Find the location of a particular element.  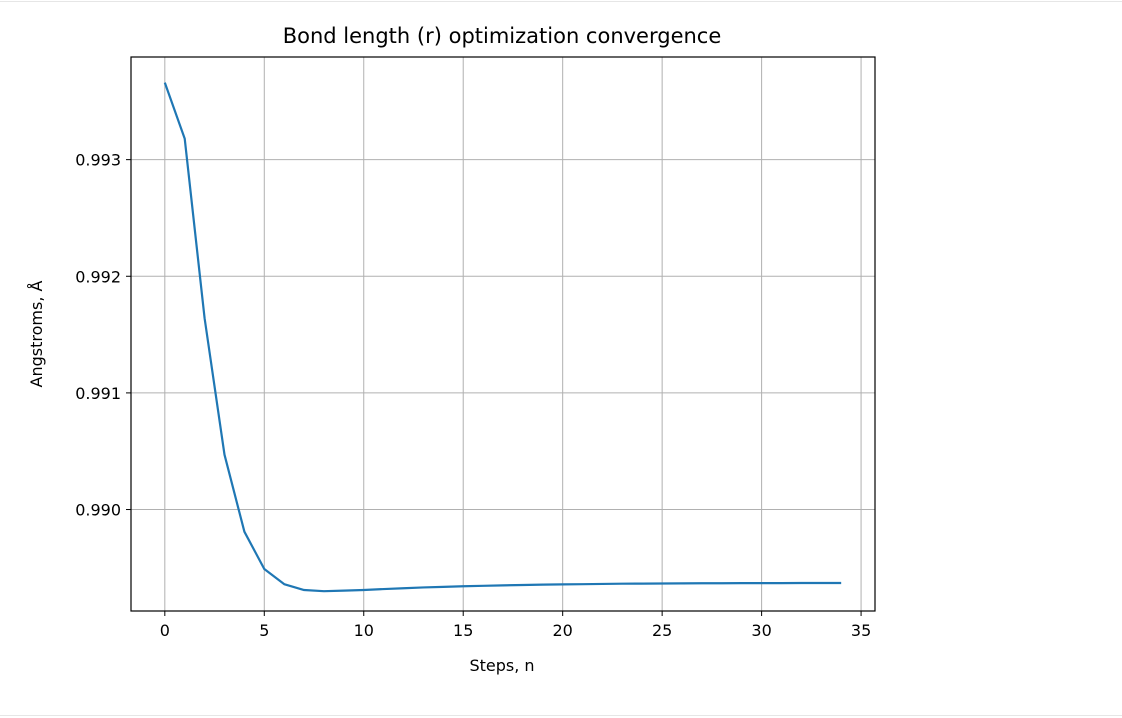

y-tick-label: 0.991 is located at coordinates (98, 393).